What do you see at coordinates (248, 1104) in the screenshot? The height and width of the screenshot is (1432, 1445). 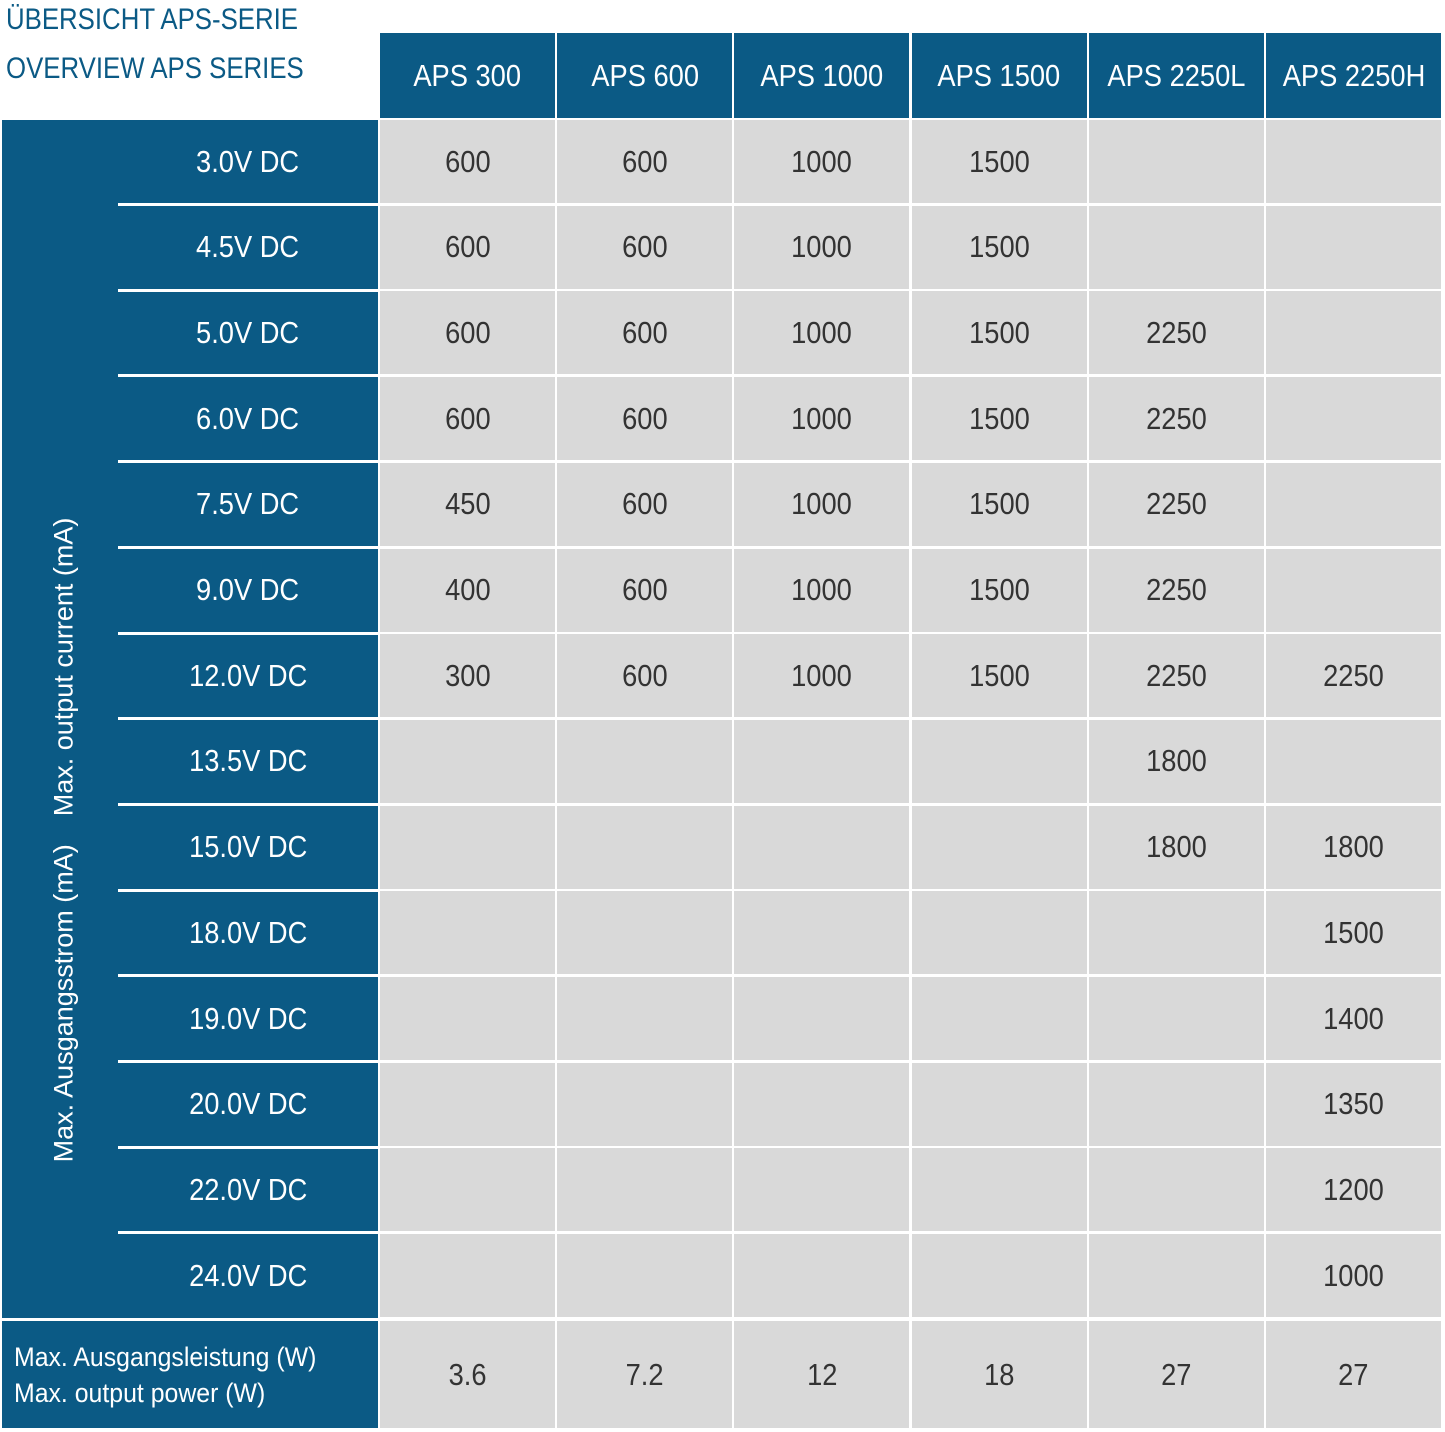 I see `voltage-label-text: 20.0V DC` at bounding box center [248, 1104].